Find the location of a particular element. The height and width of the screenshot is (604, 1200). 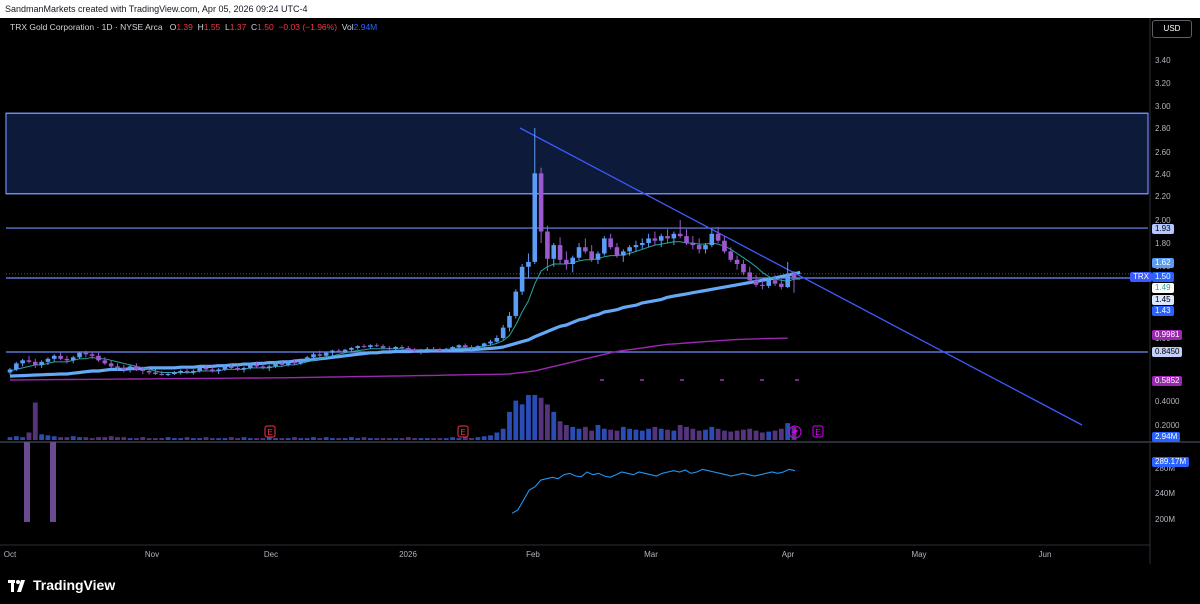

tradingview-logo: TradingView is located at coordinates (61, 585).